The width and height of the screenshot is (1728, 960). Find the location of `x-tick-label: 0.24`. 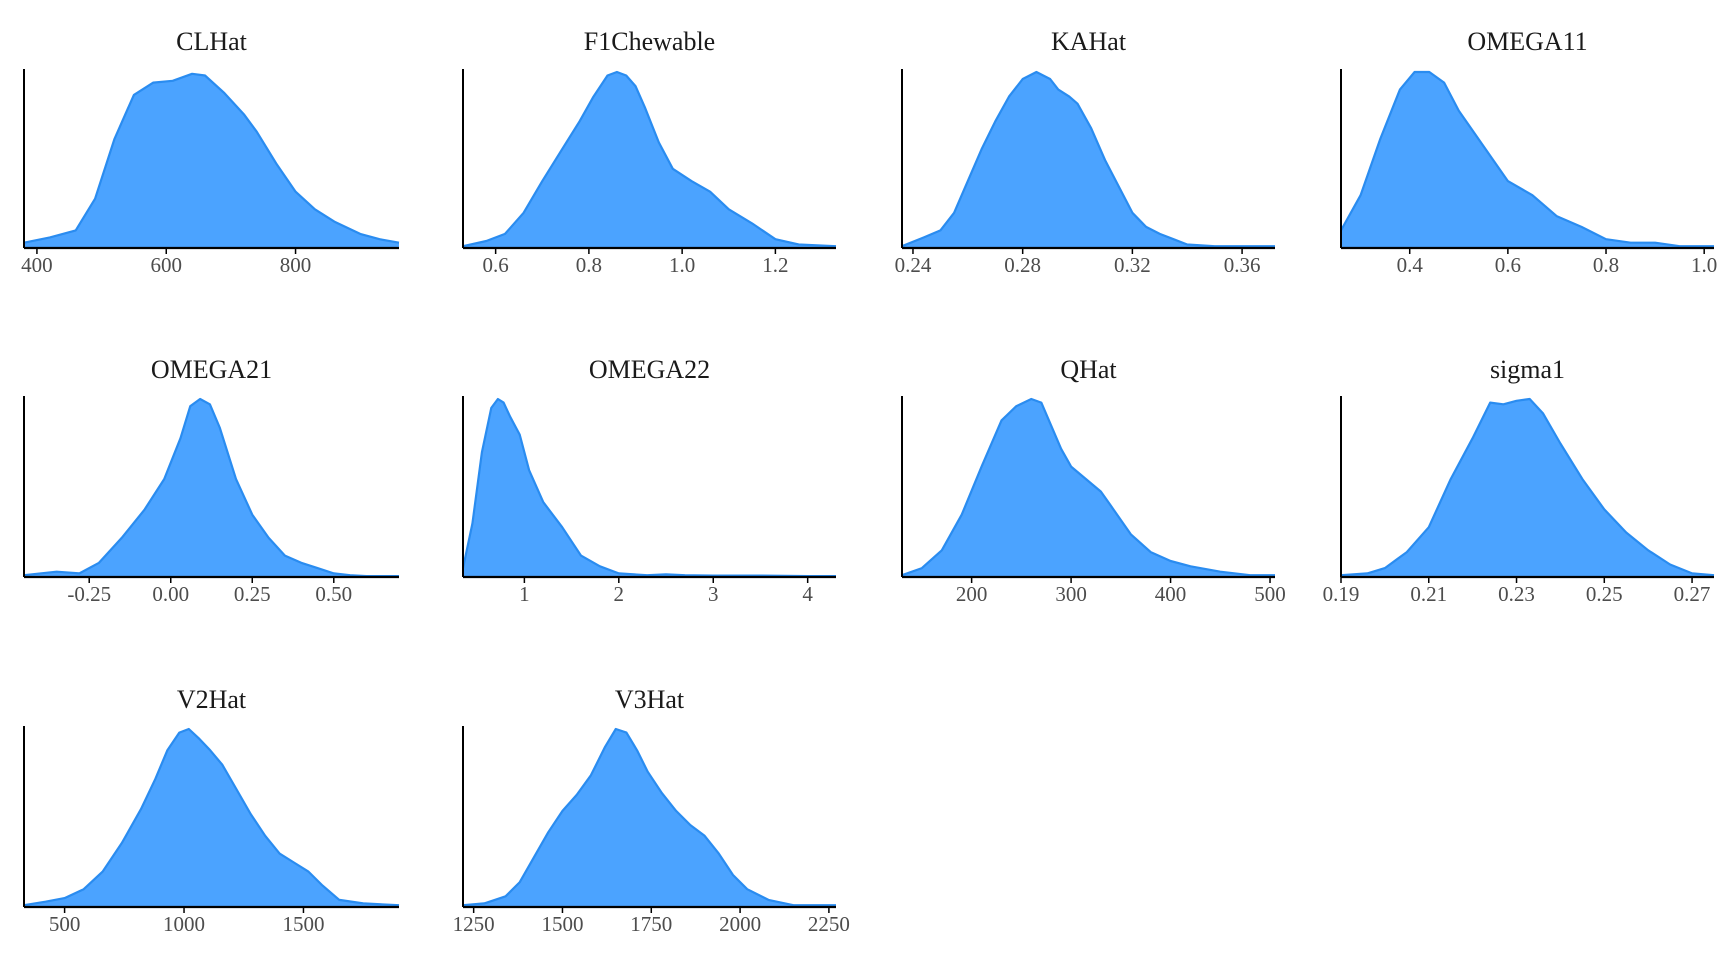

x-tick-label: 0.24 is located at coordinates (913, 265).